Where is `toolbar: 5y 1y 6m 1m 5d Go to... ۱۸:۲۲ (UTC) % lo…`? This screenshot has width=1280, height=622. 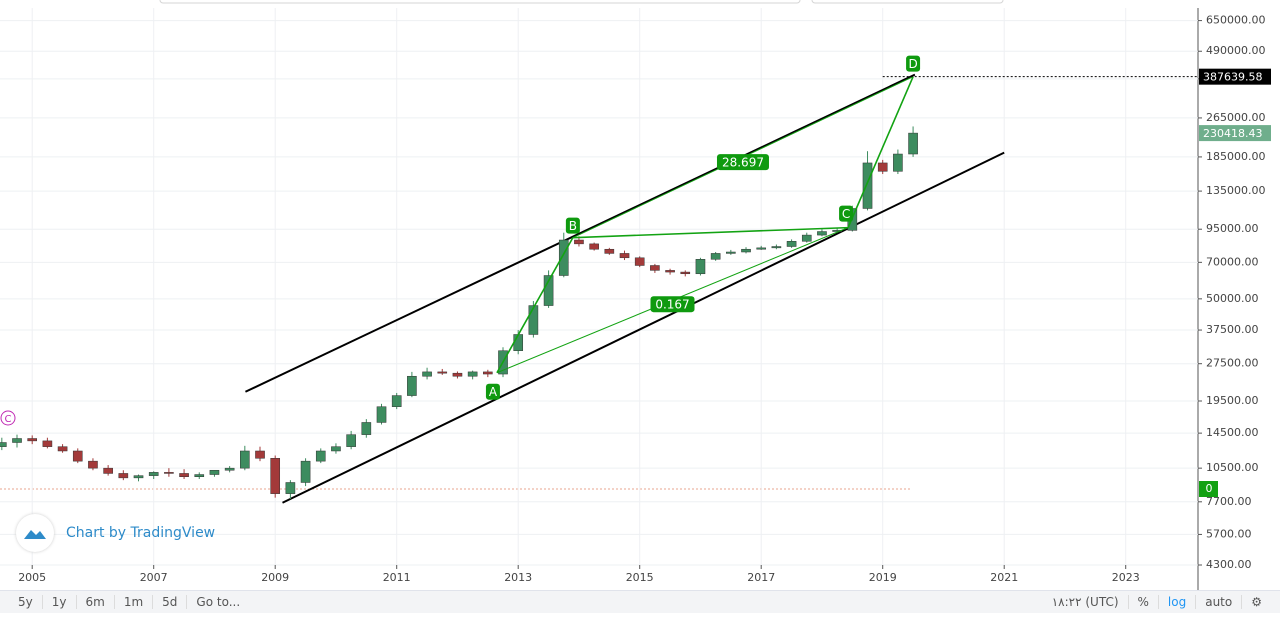
toolbar: 5y 1y 6m 1m 5d Go to... ۱۸:۲۲ (UTC) % lo… is located at coordinates (640, 601).